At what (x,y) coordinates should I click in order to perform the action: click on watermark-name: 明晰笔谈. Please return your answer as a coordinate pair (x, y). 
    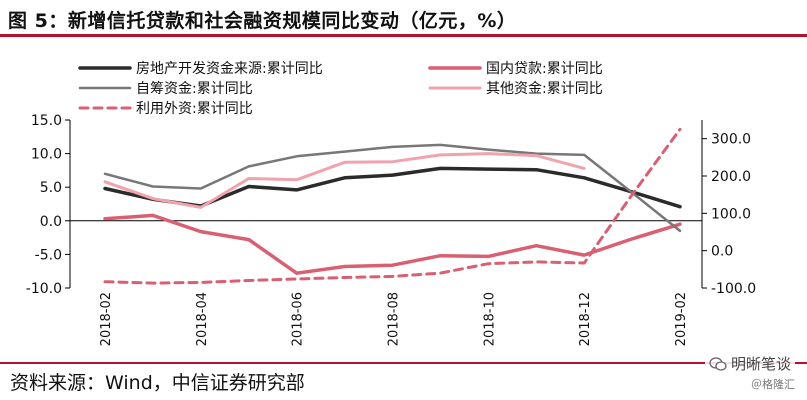
    Looking at the image, I should click on (760, 364).